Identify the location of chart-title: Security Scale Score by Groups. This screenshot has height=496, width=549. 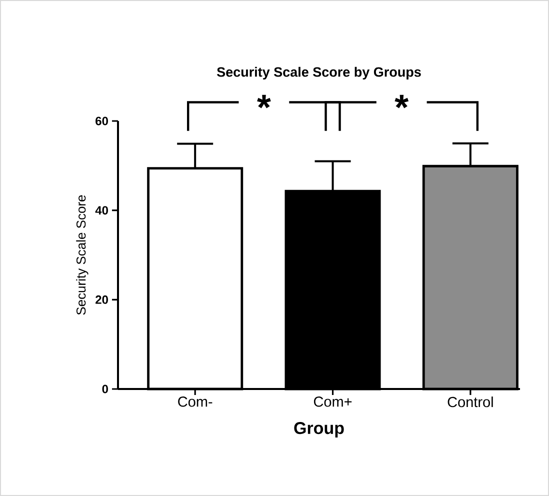
(318, 73).